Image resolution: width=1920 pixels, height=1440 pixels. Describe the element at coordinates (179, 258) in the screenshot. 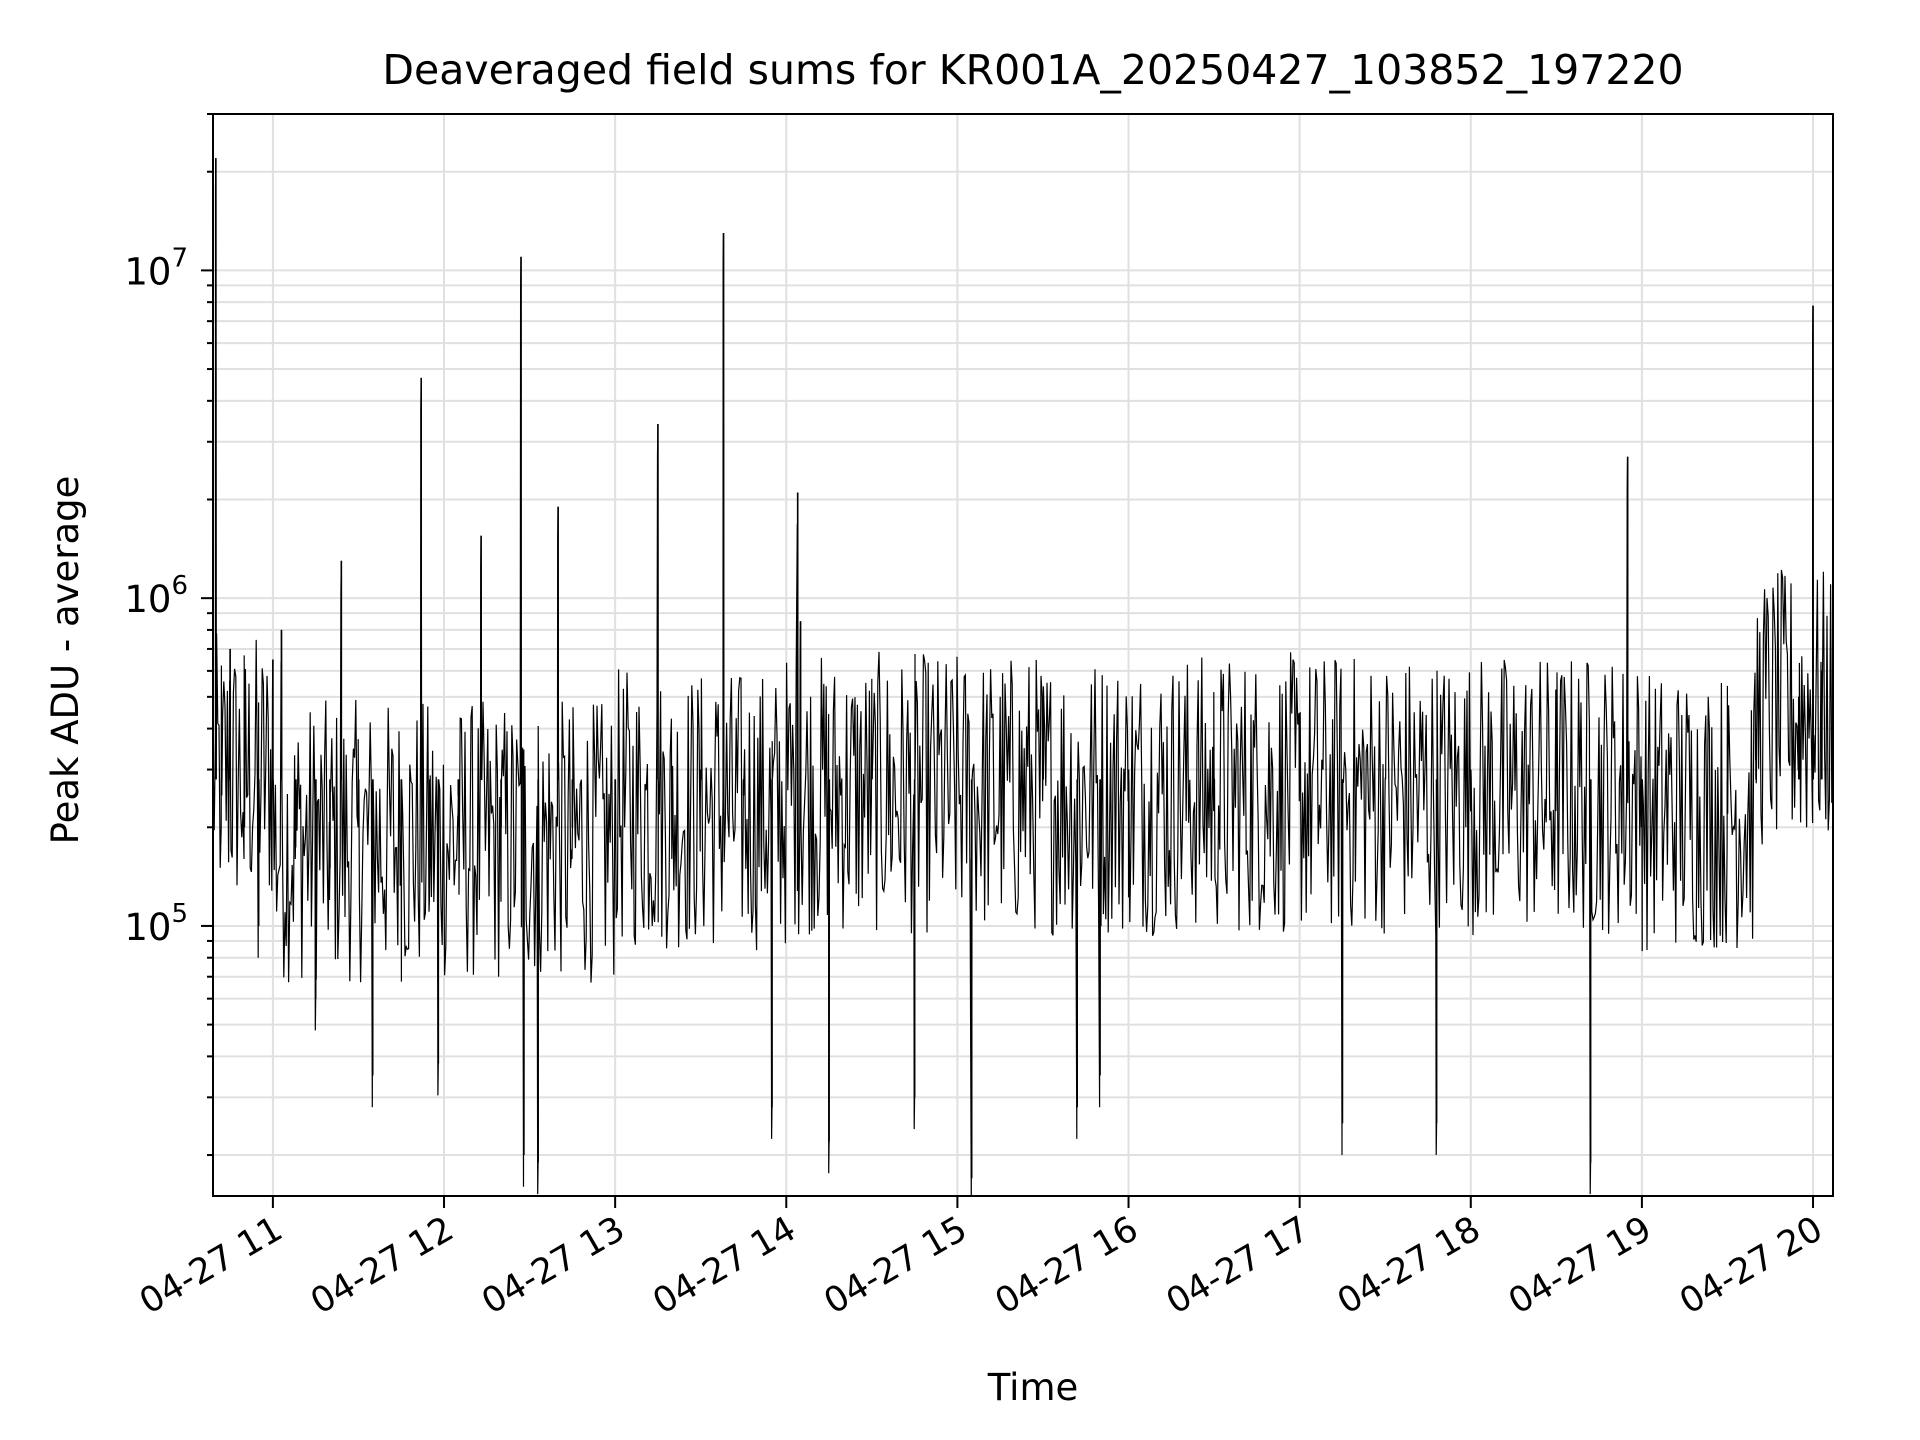

I see `y-tick-exponent: 7` at that location.